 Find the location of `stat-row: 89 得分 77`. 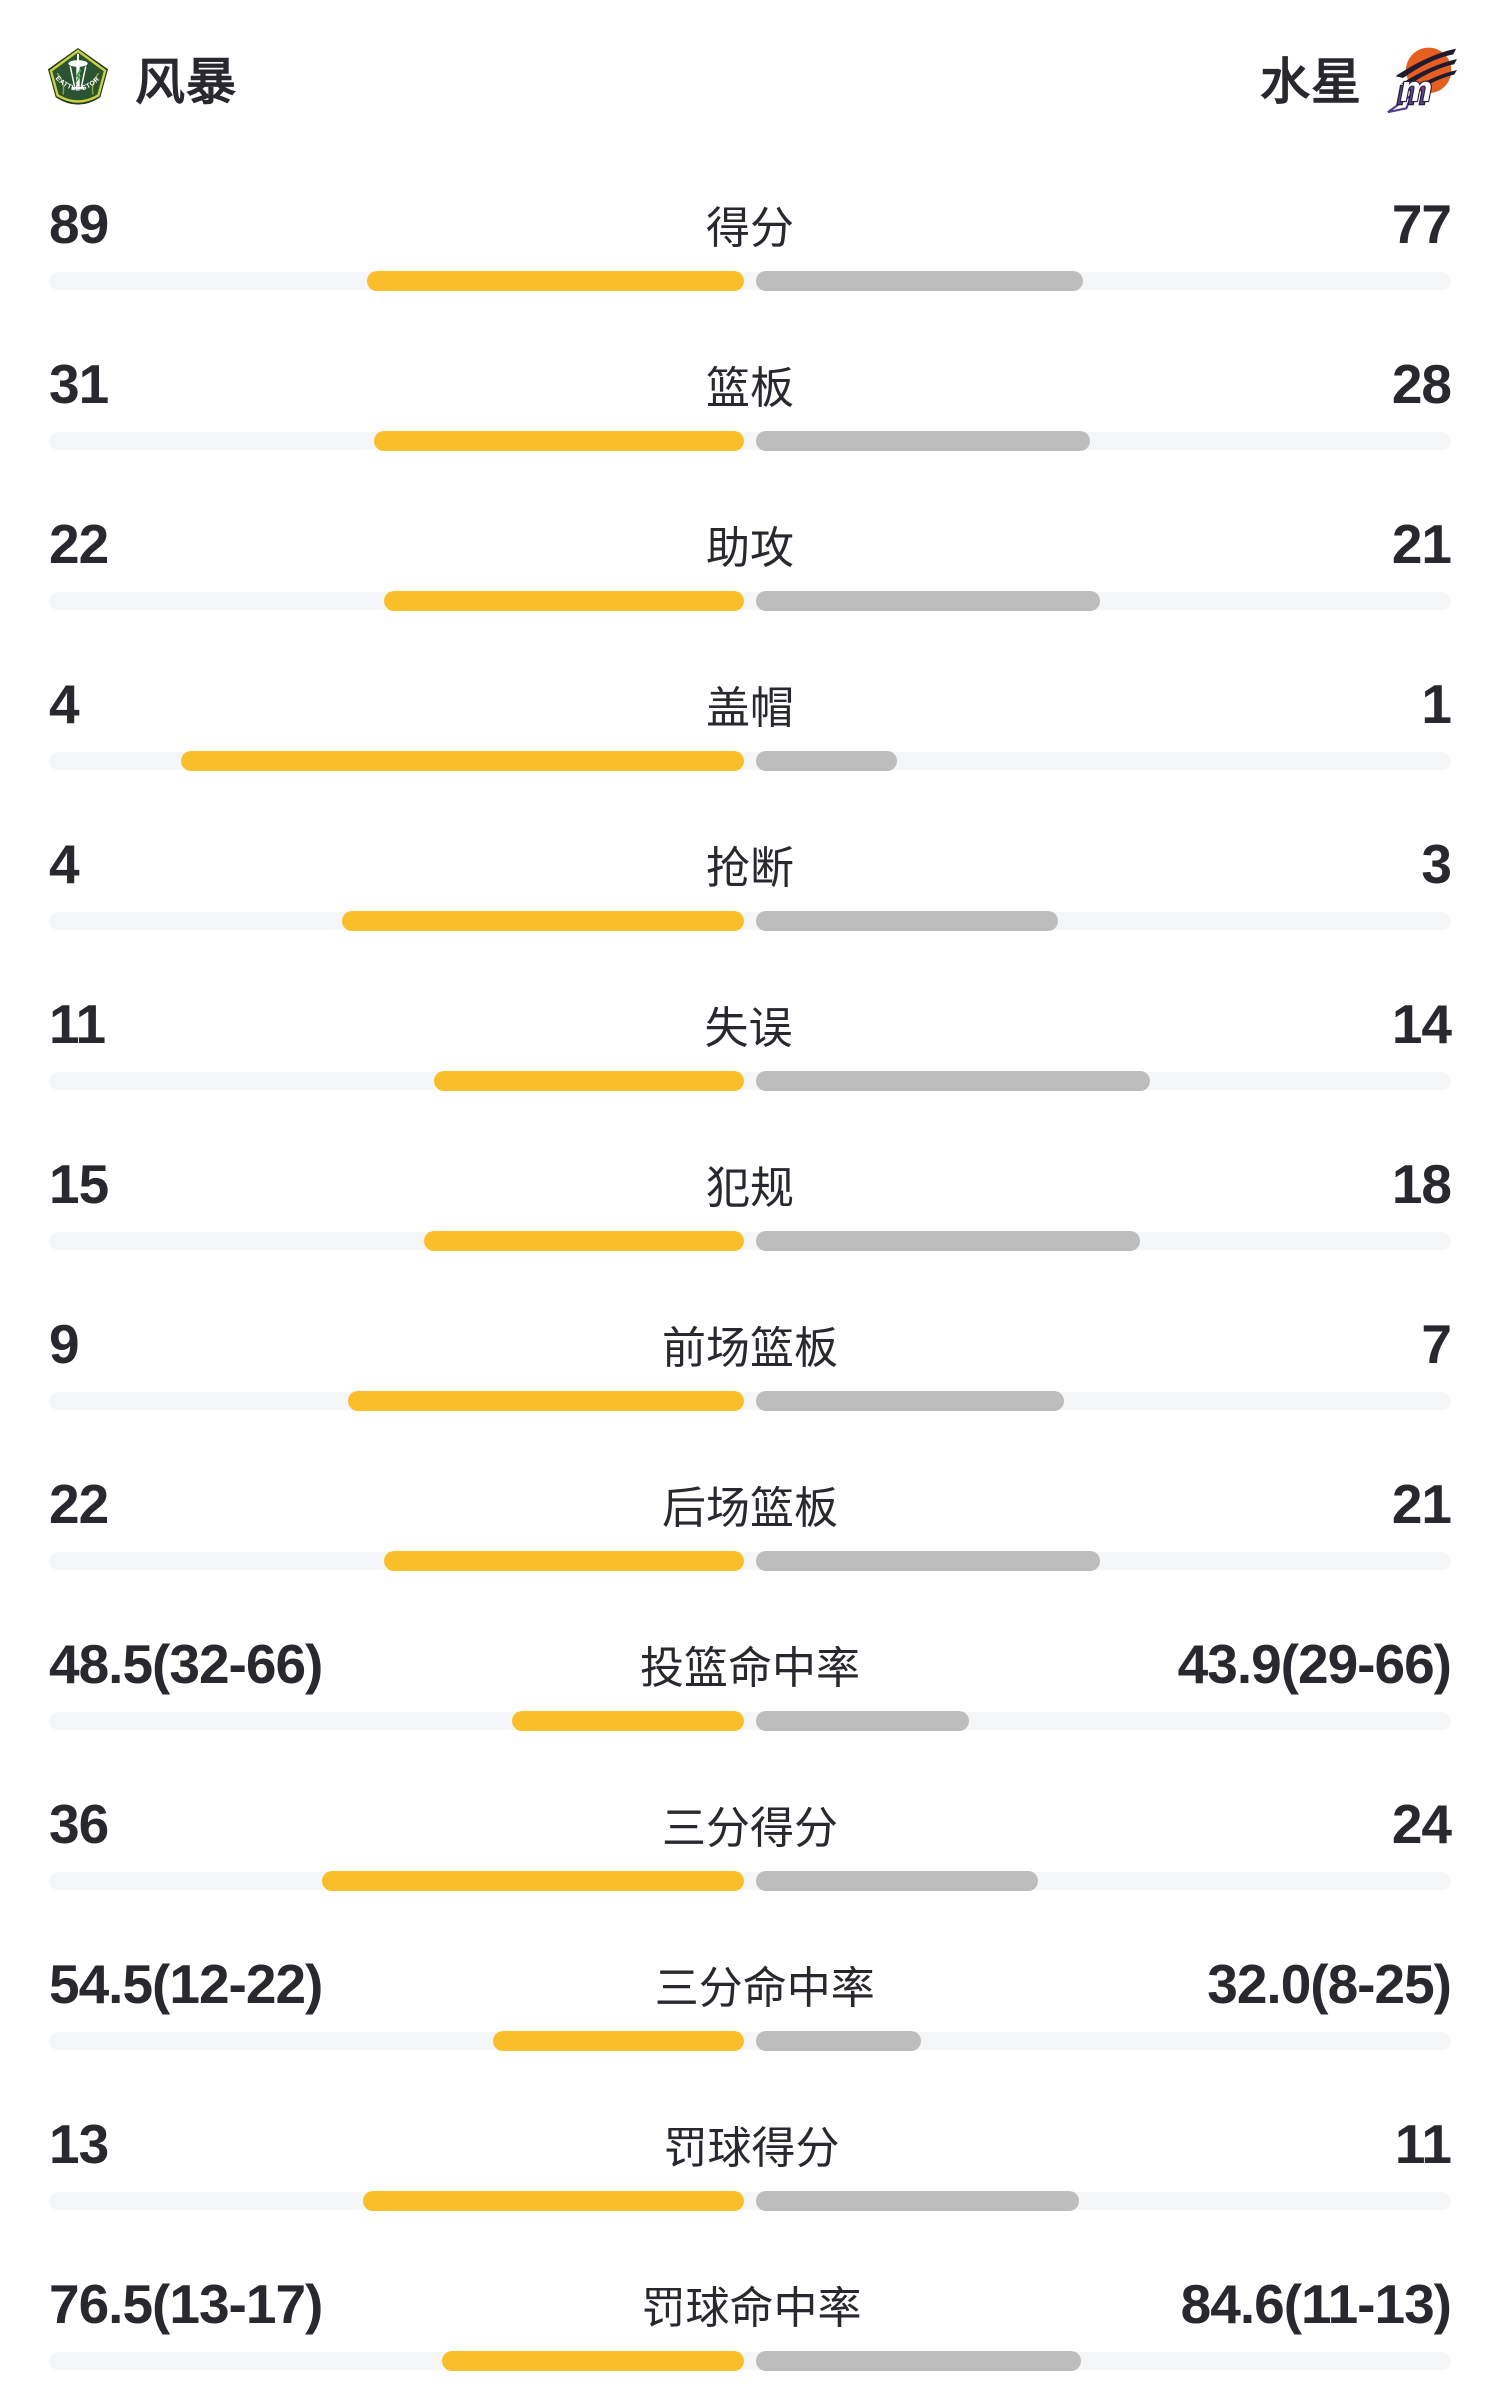

stat-row: 89 得分 77 is located at coordinates (750, 224).